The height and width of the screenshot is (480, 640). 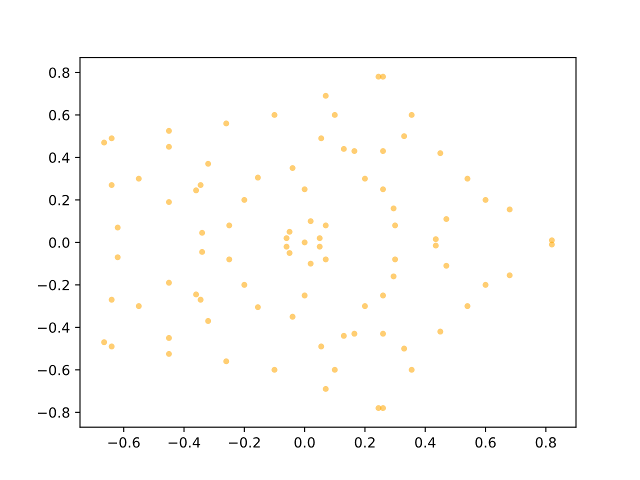 What do you see at coordinates (59, 200) in the screenshot?
I see `y-tick-label: 0.2` at bounding box center [59, 200].